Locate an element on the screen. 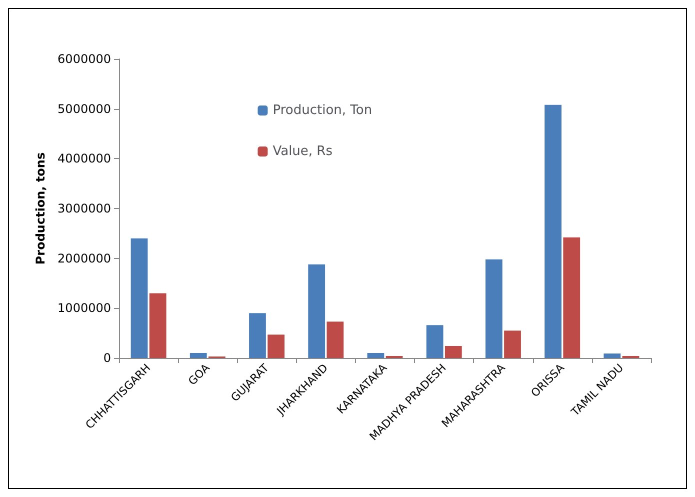 Image resolution: width=695 pixels, height=497 pixels. y-tick-label: 4000000 is located at coordinates (84, 159).